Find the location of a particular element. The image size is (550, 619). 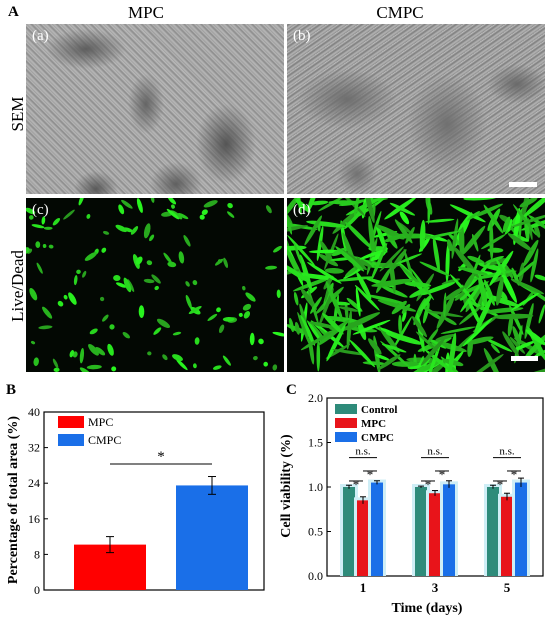

scale-bar-live-dead is located at coordinates (524, 358).